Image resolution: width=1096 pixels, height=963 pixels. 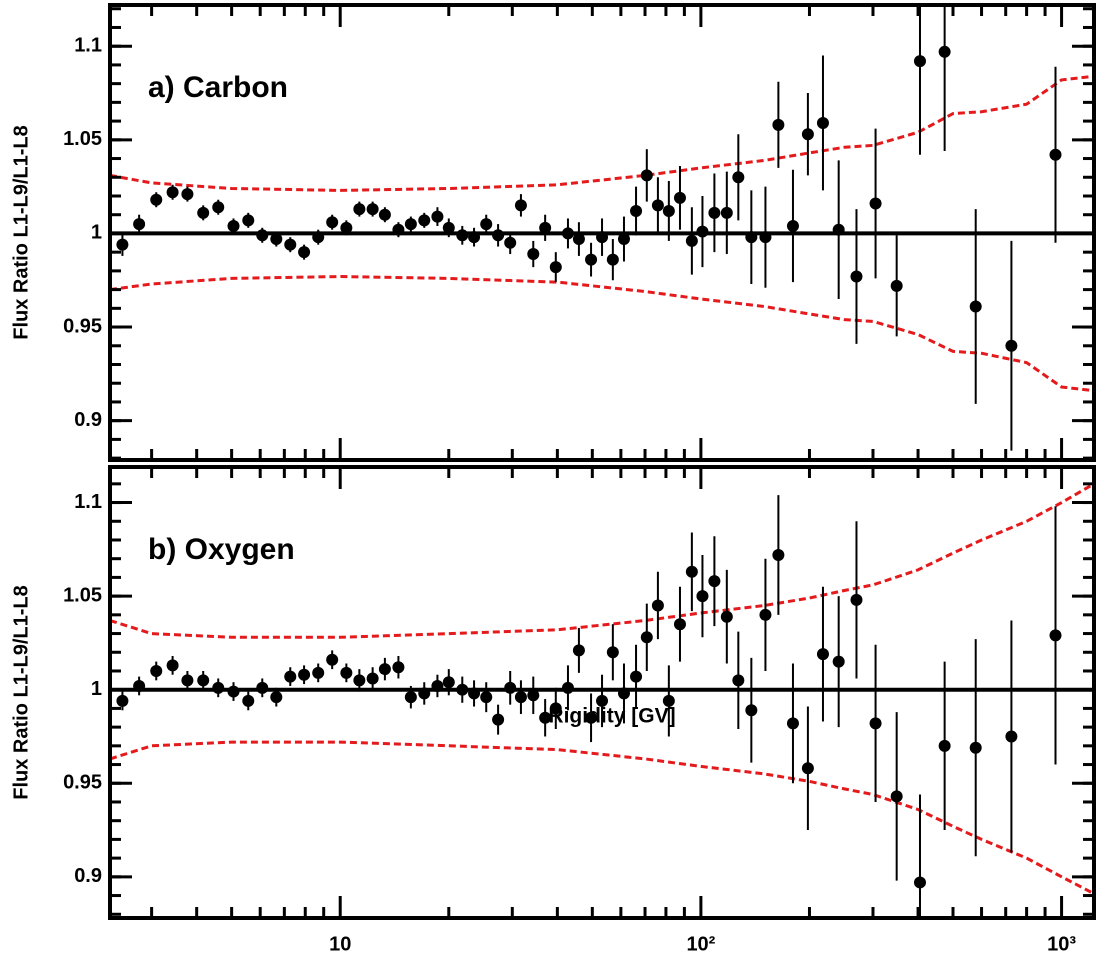 I want to click on y-tick-label: 1.1, so click(x=88, y=45).